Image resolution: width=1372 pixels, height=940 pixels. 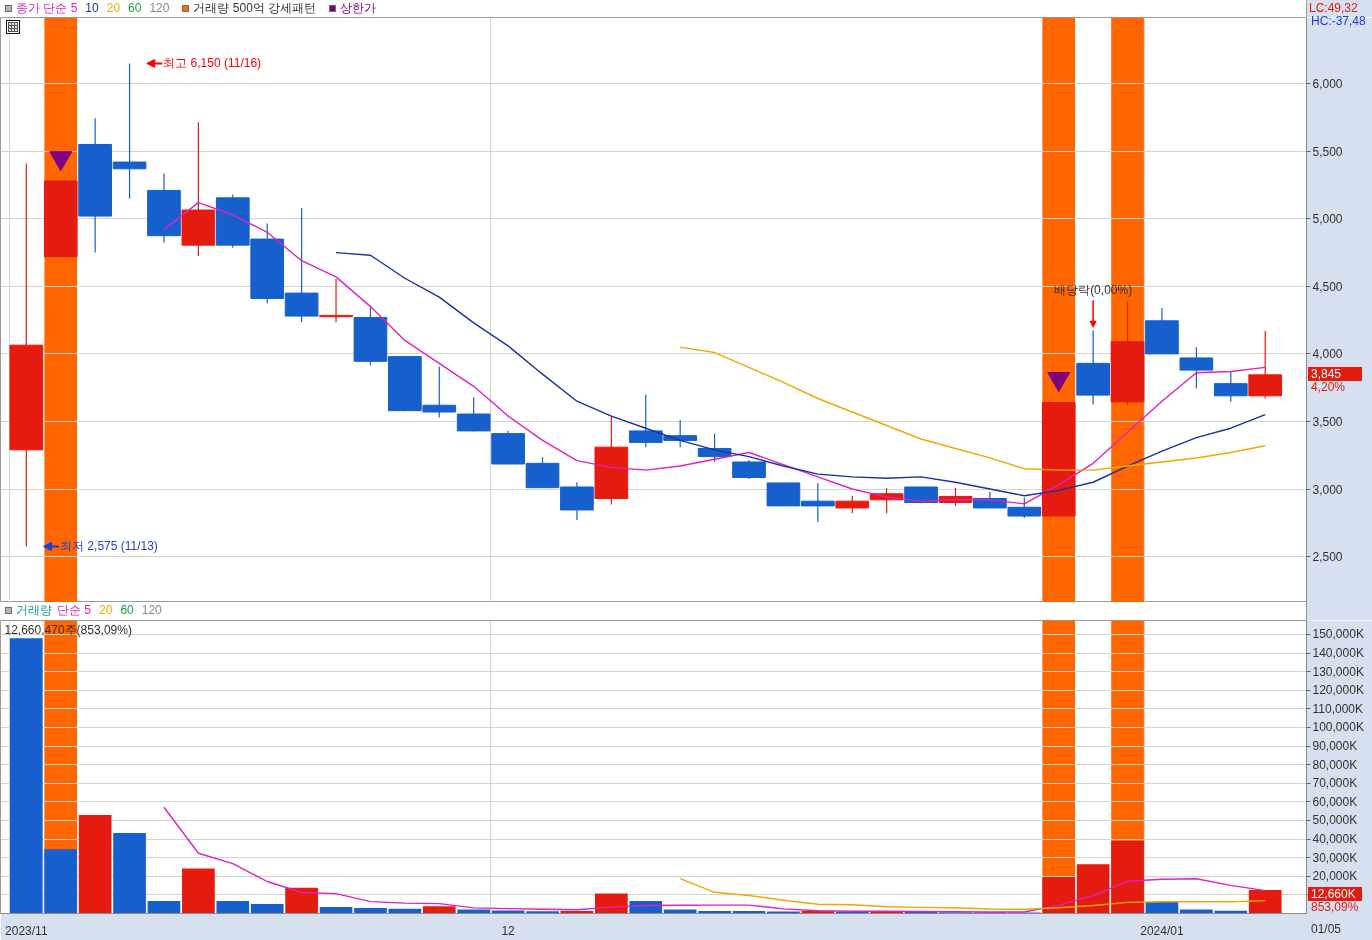 What do you see at coordinates (1335, 894) in the screenshot?
I see `price-tag: 12,660K` at bounding box center [1335, 894].